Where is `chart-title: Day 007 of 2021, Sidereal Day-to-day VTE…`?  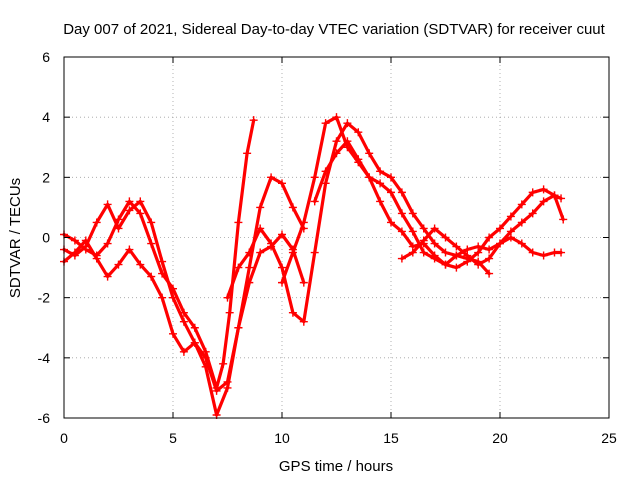 chart-title: Day 007 of 2021, Sidereal Day-to-day VTE… is located at coordinates (334, 29).